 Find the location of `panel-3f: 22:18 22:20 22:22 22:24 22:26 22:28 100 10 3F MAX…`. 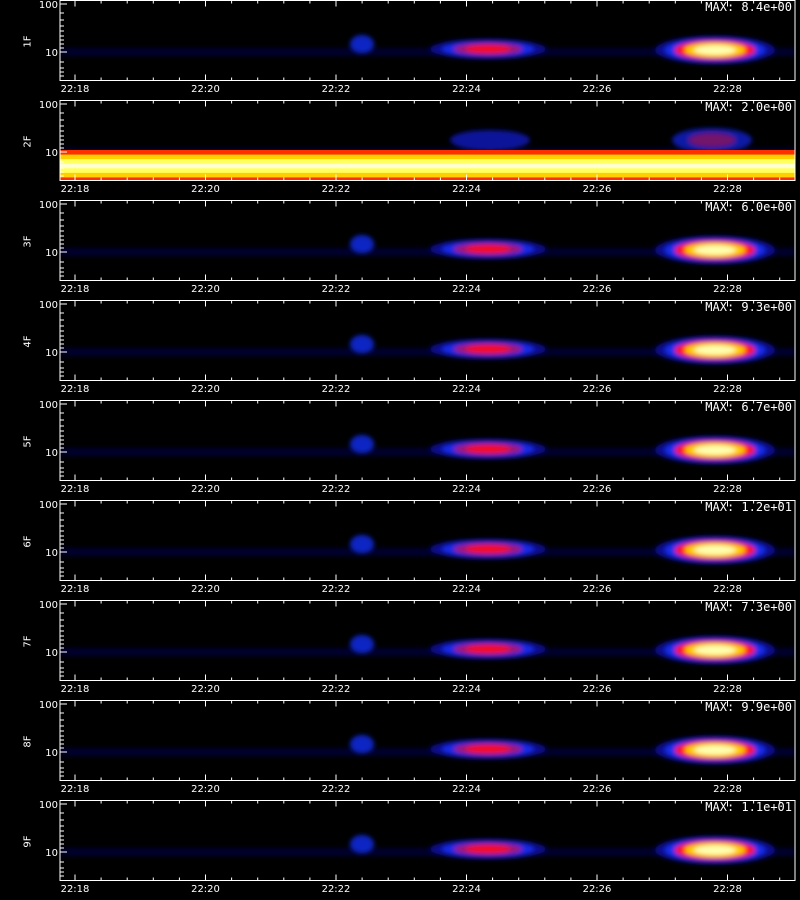

panel-3f: 22:18 22:20 22:22 22:24 22:26 22:28 100 10 3F MAX… is located at coordinates (400, 250).